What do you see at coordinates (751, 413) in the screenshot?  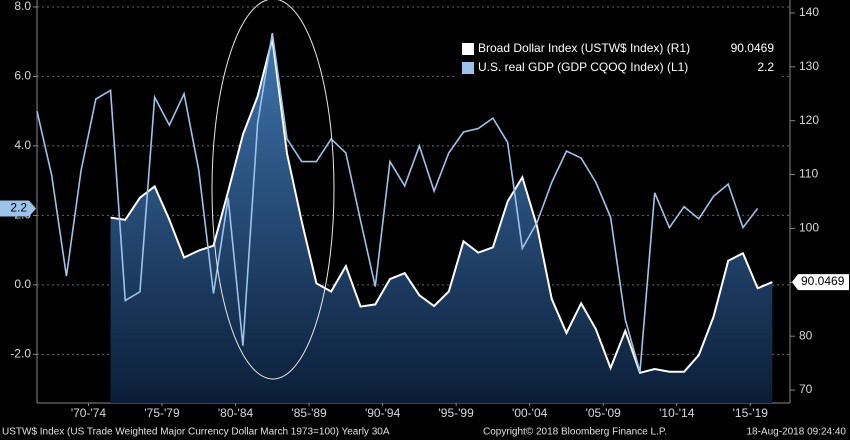 I see `x-tick-label: '15-'19` at bounding box center [751, 413].